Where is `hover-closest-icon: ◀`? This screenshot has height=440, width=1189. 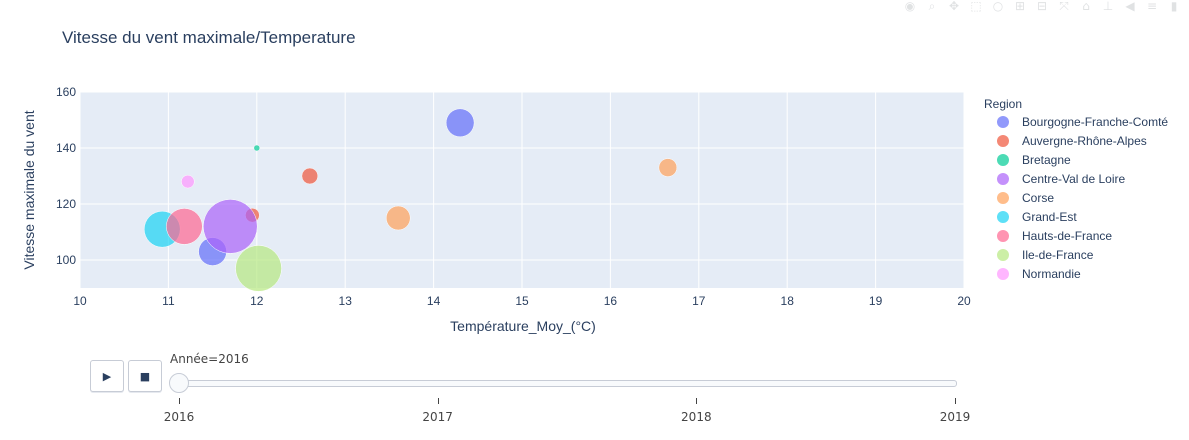 hover-closest-icon: ◀ is located at coordinates (1130, 6).